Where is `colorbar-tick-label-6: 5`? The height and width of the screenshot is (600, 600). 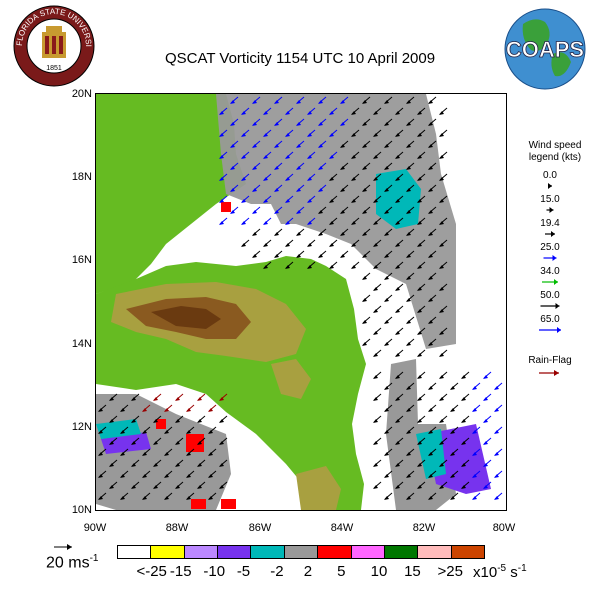
colorbar-tick-label-6: 5 is located at coordinates (341, 571).